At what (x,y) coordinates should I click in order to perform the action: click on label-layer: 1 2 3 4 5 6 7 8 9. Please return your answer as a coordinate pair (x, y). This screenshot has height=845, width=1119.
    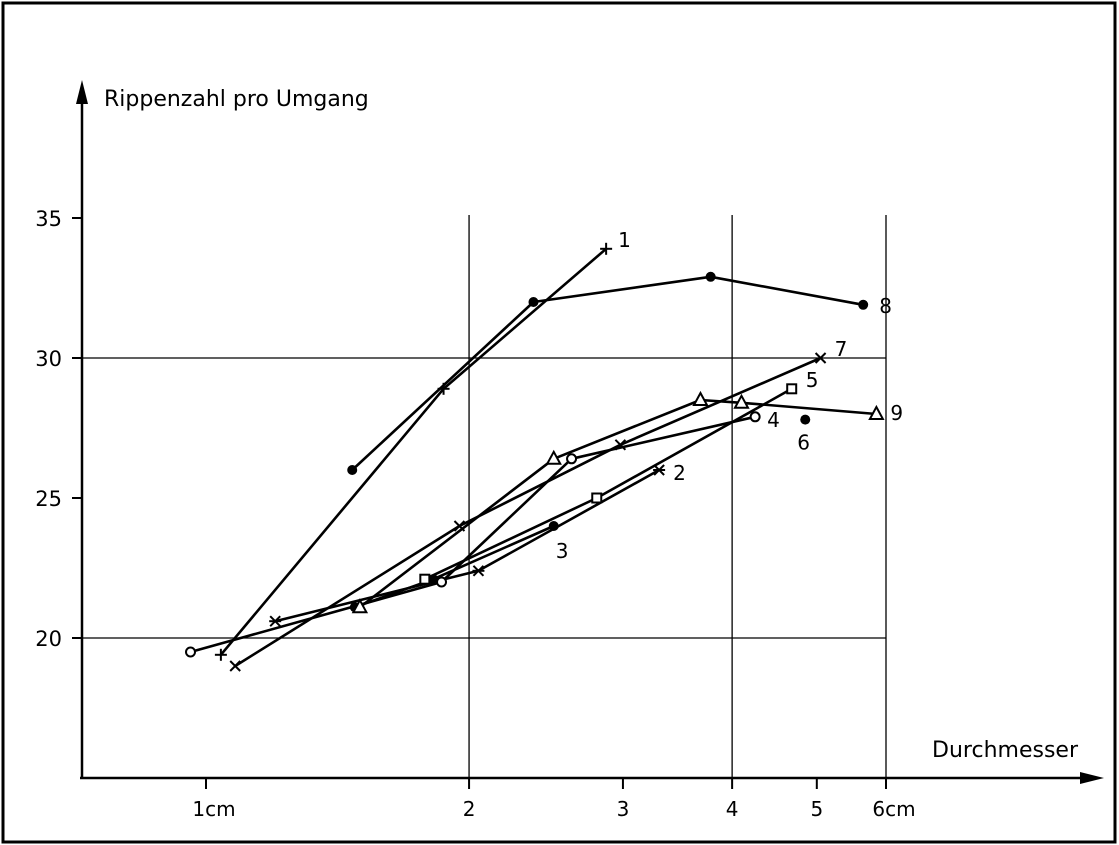
    Looking at the image, I should click on (729, 395).